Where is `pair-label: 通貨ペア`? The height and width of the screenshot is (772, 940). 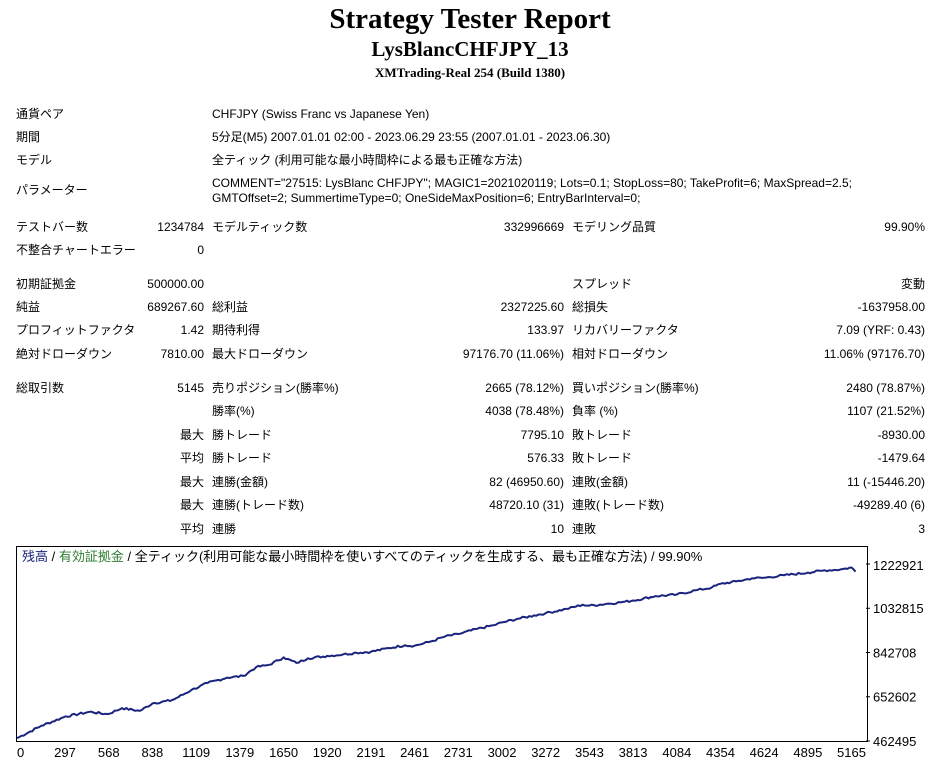 pair-label: 通貨ペア is located at coordinates (40, 114).